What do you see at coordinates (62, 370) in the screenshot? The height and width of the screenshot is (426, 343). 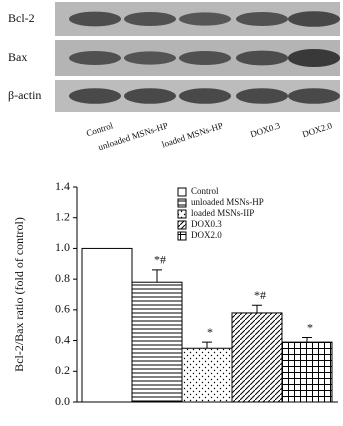 I see `y-tick-label: 0.2` at bounding box center [62, 370].